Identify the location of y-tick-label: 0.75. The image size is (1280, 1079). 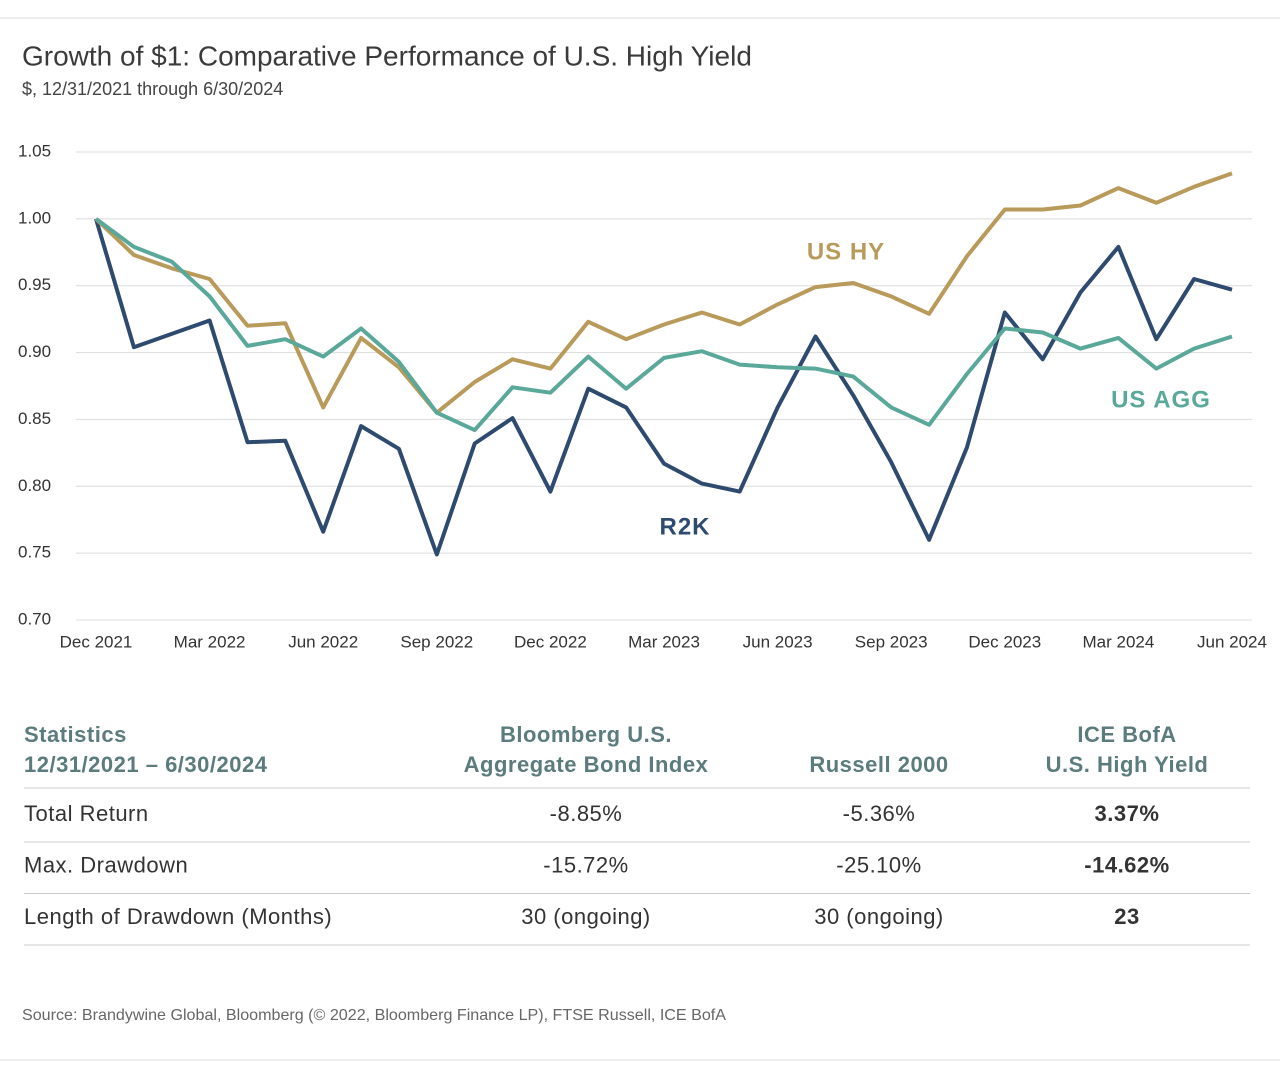
(34, 552).